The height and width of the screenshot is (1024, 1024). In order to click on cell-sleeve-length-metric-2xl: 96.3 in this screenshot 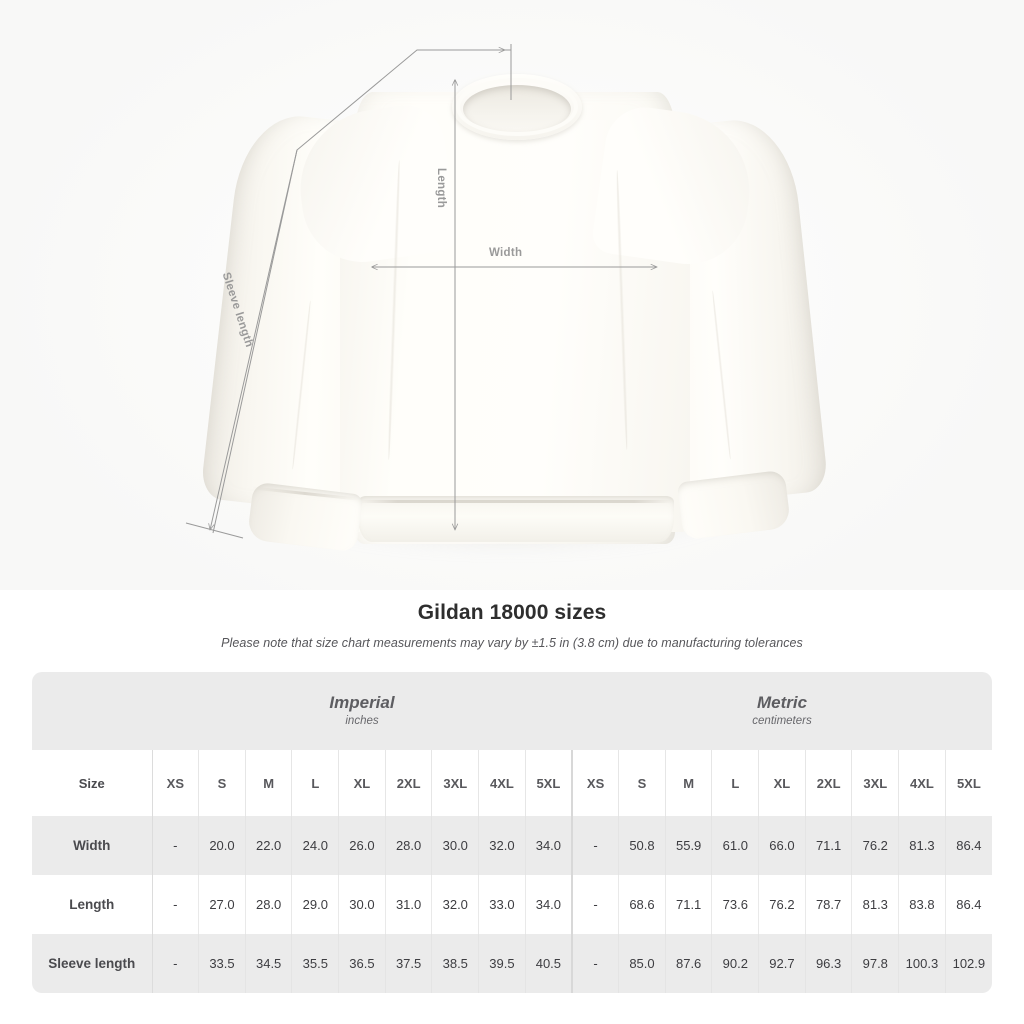, I will do `click(828, 963)`.